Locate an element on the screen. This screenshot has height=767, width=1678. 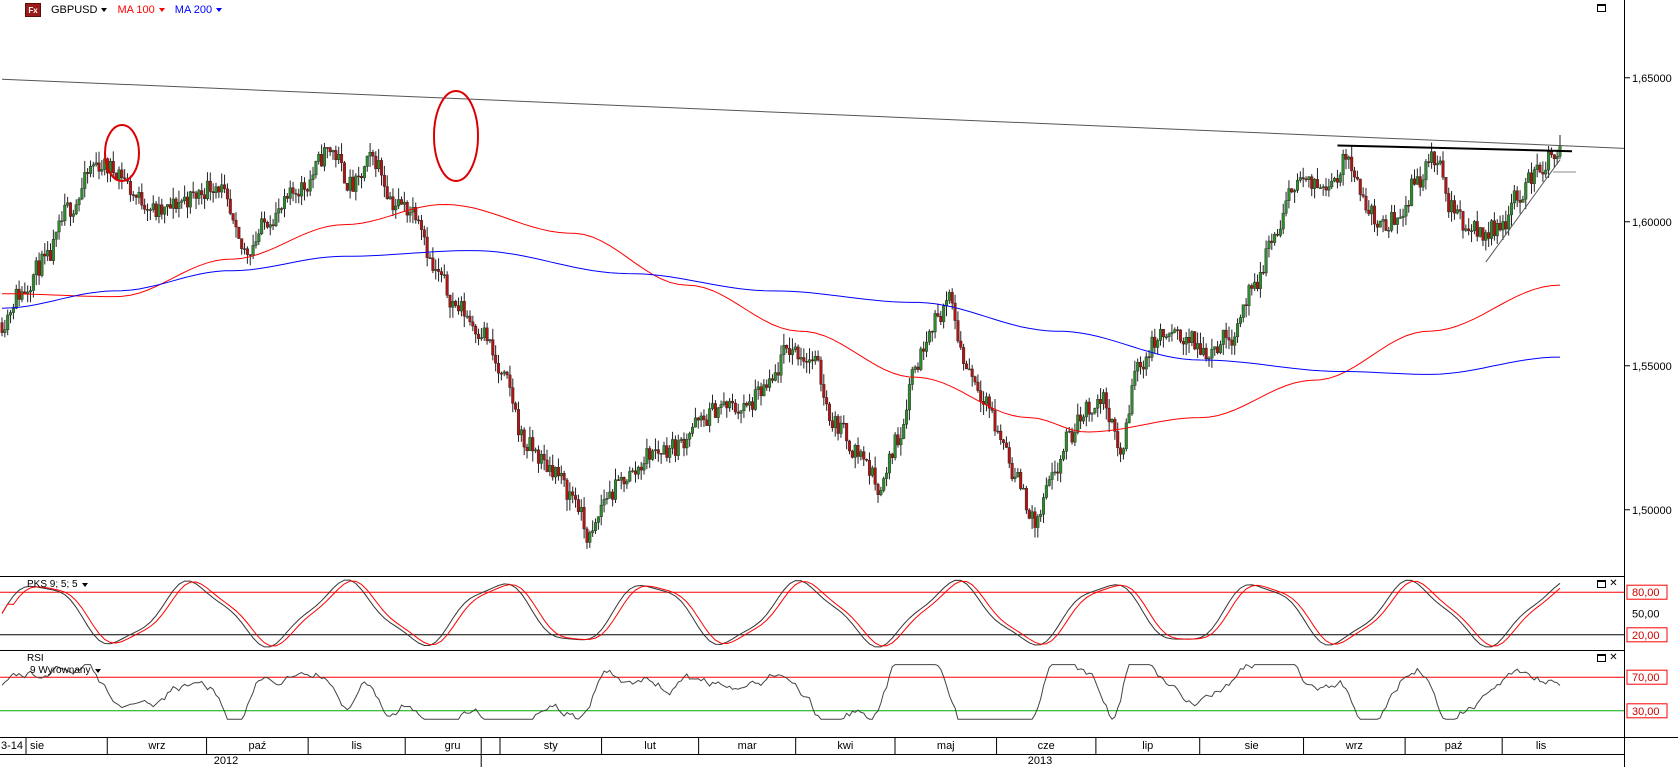
symbol-dropdown: GBPUSD is located at coordinates (79, 10).